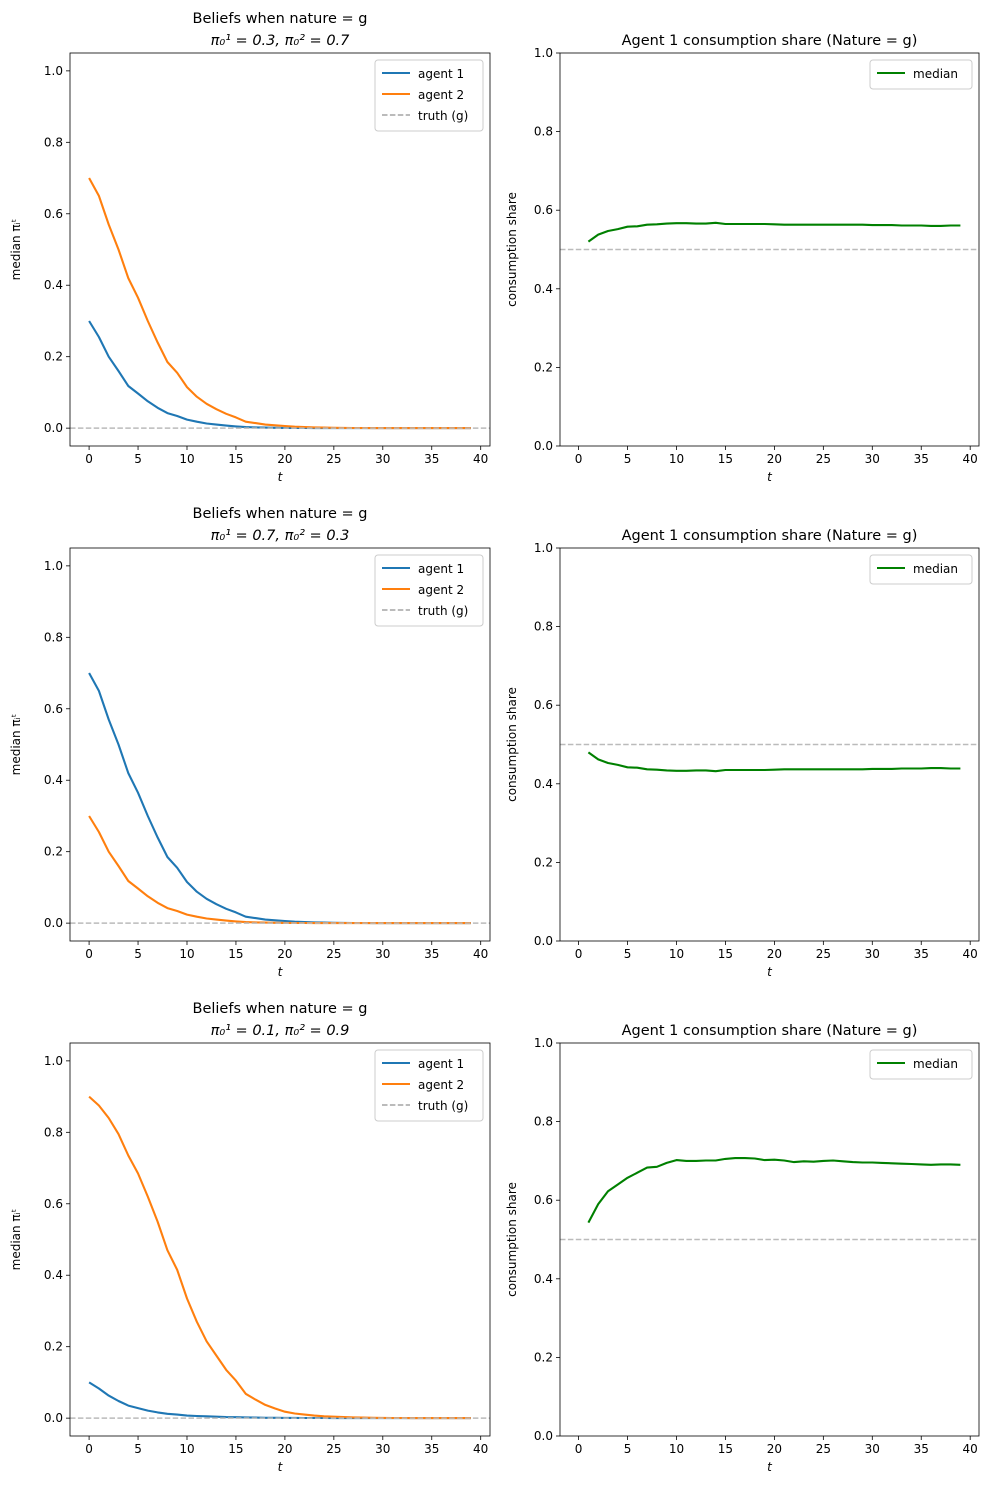  Describe the element at coordinates (281, 41) in the screenshot. I see `chart-subtitle: π₀¹ = 0.3, π₀² = 0.7` at that location.